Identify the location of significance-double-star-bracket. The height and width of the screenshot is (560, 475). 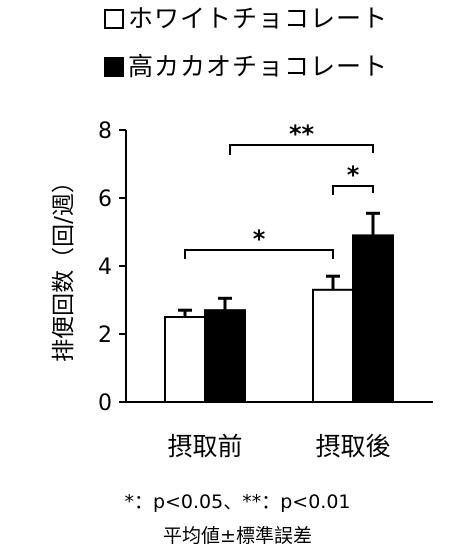
(301, 149).